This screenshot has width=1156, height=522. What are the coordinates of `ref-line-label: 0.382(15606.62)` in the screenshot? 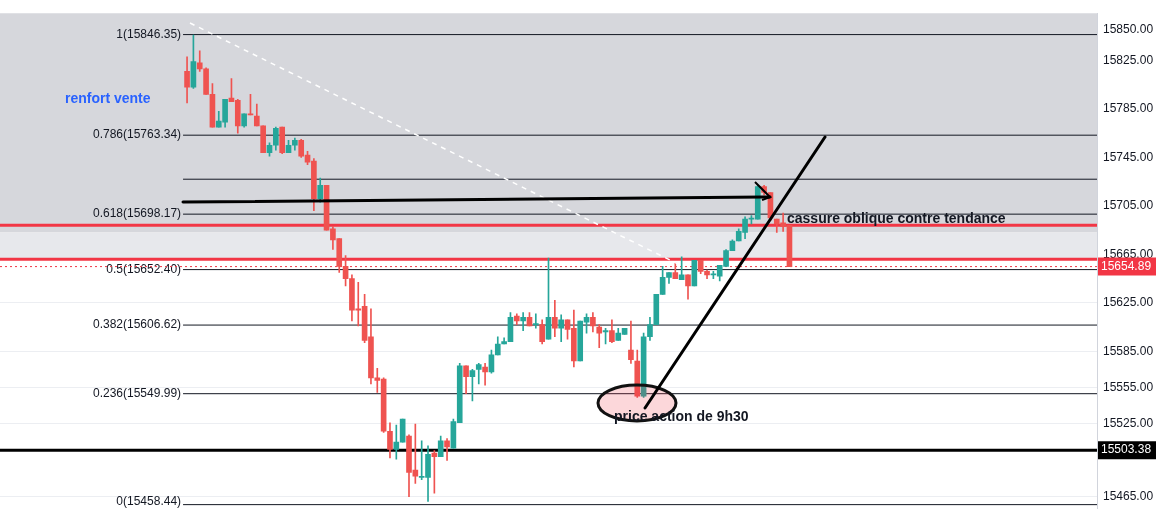 It's located at (137, 324).